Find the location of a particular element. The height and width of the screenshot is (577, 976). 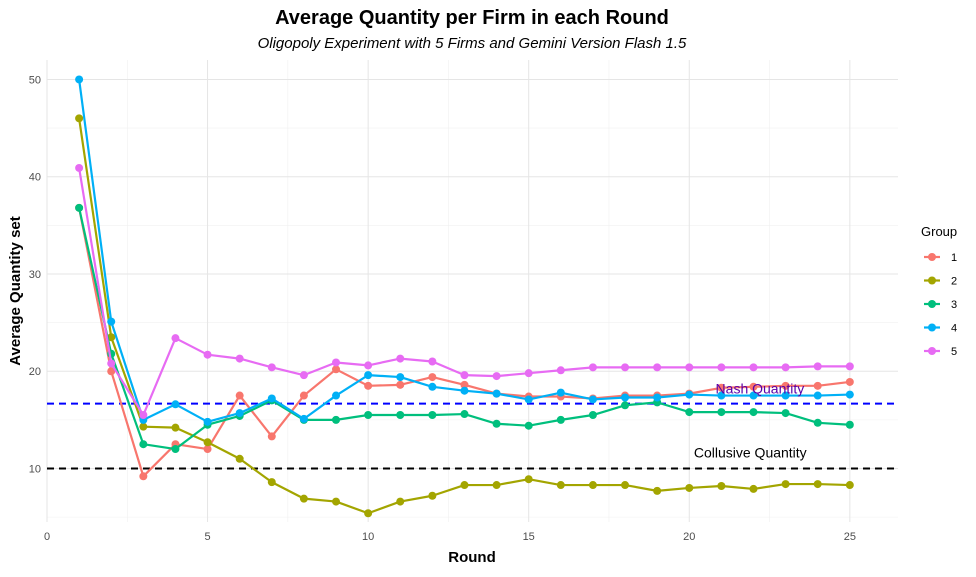

reference-lines is located at coordinates (472, 436).